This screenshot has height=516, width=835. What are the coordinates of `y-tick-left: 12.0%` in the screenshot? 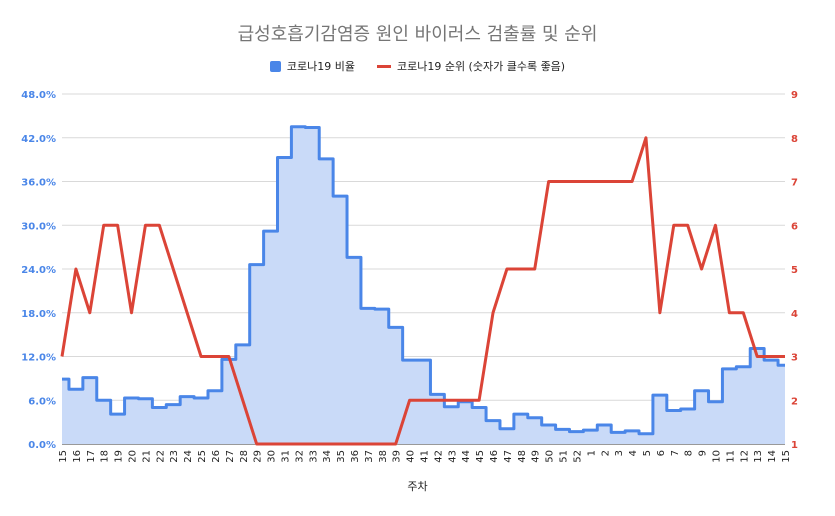 It's located at (38, 358).